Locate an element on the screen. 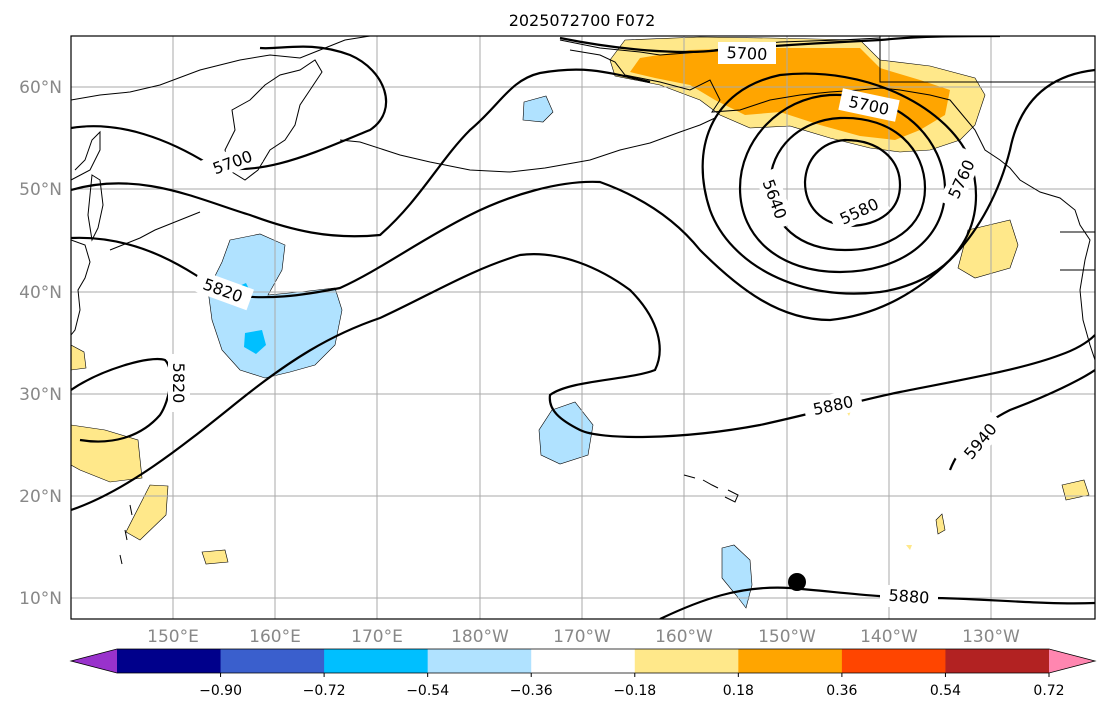 Image resolution: width=1105 pixels, height=712 pixels. lat-label-60n: 60°N is located at coordinates (40, 88).